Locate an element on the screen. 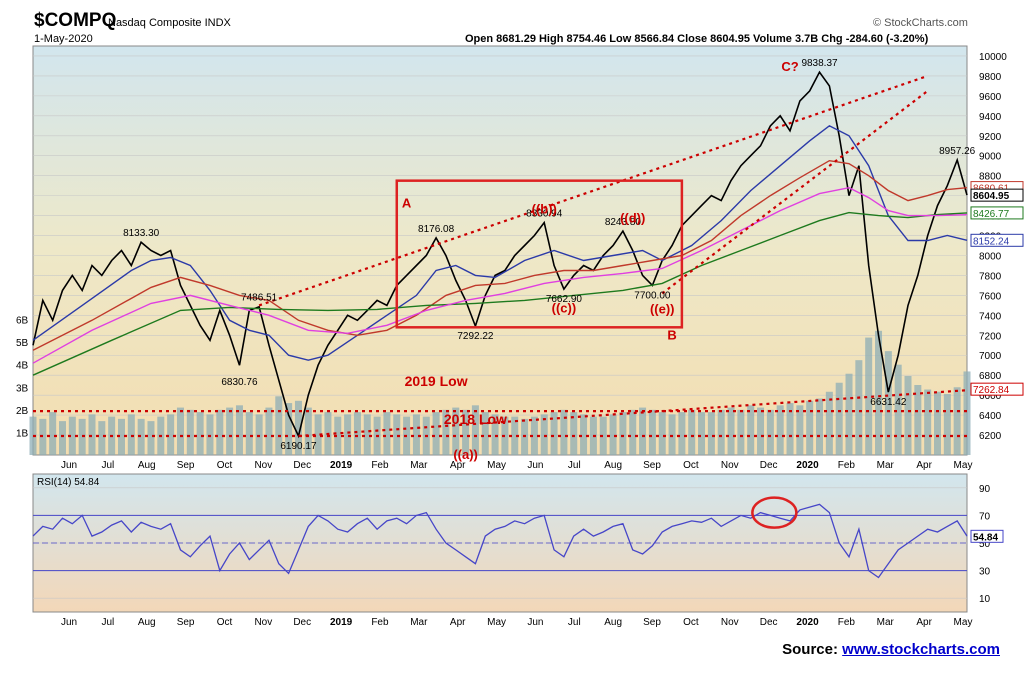 The image size is (1024, 673). trend-label: 2018 Low is located at coordinates (475, 419).